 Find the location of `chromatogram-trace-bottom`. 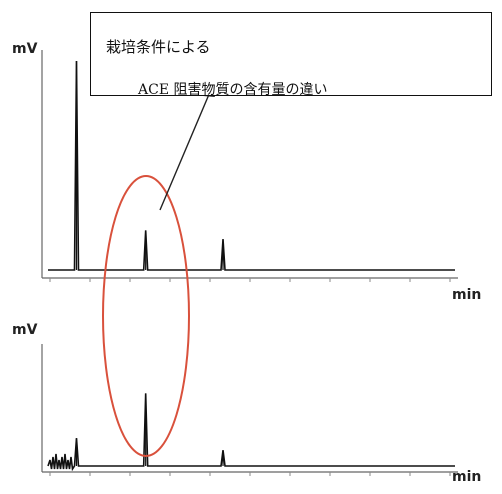

chromatogram-trace-bottom is located at coordinates (251, 432).